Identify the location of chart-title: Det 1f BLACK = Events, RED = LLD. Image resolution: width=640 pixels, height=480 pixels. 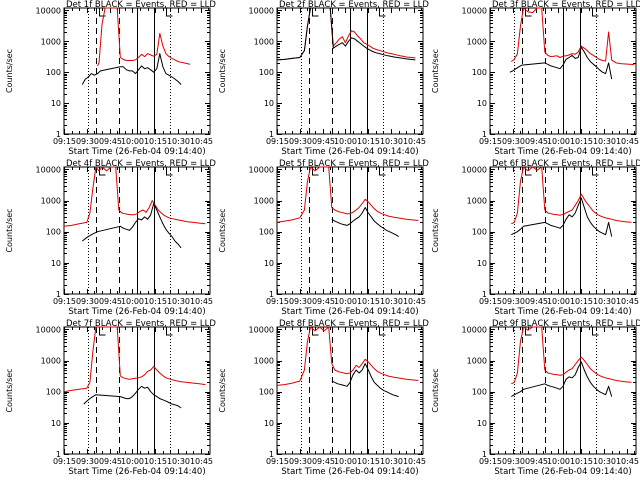
(141, 5).